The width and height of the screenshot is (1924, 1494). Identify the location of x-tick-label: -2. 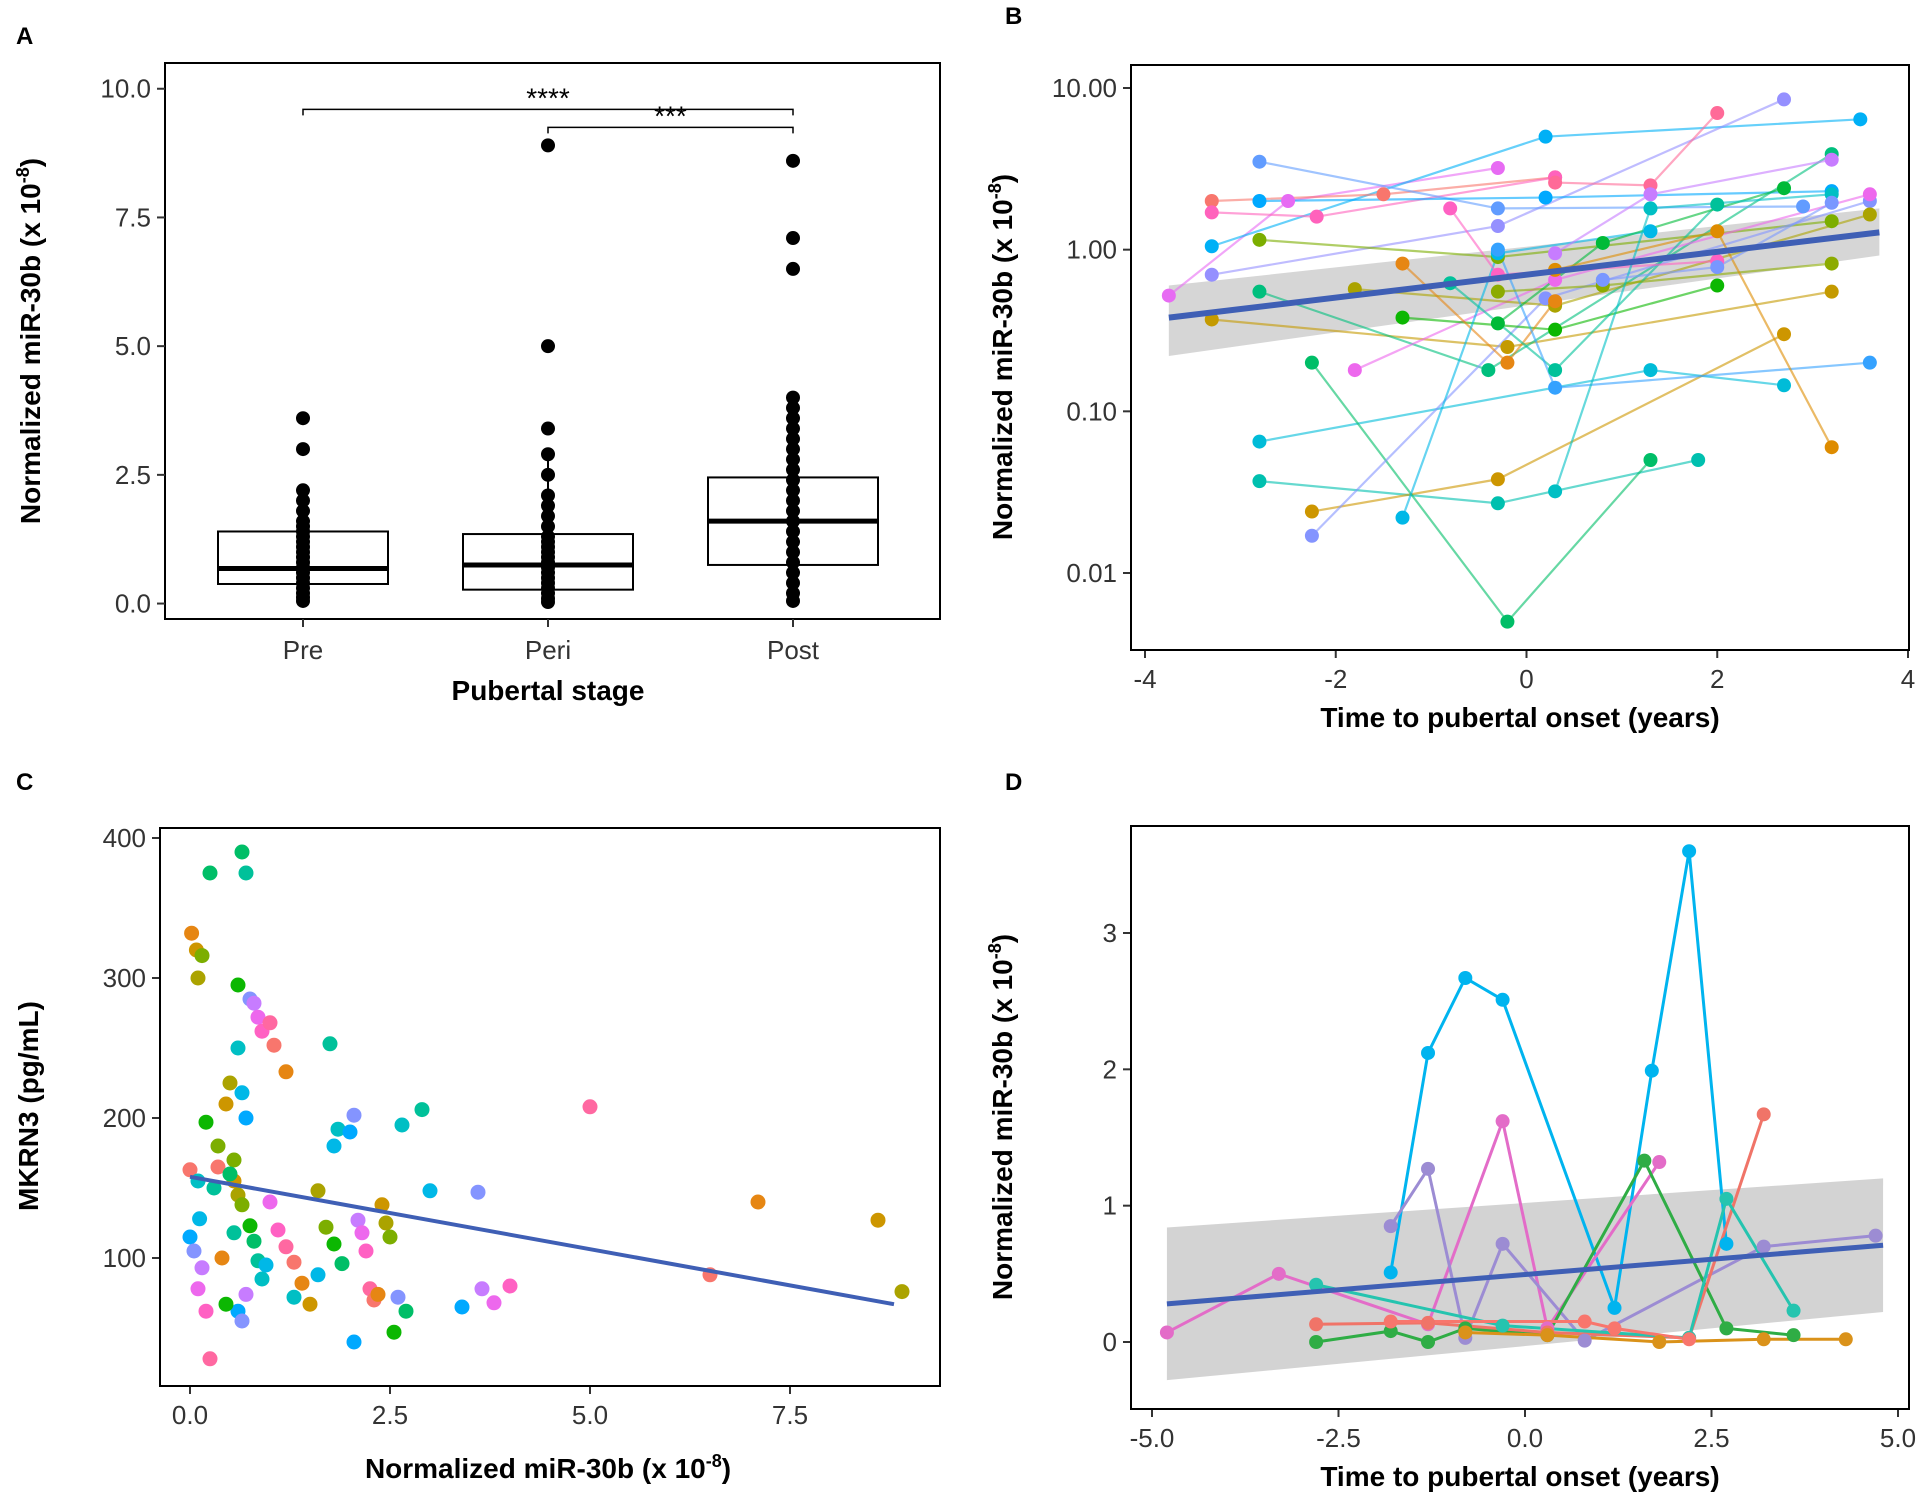
(1335, 679).